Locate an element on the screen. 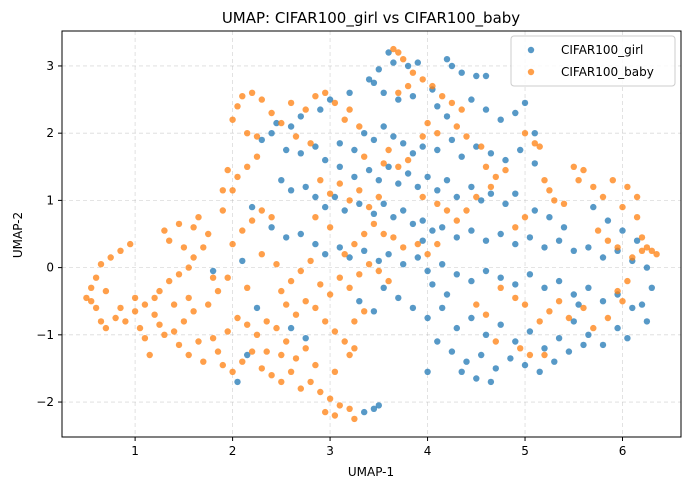  x-tick-label: 5 is located at coordinates (525, 451).